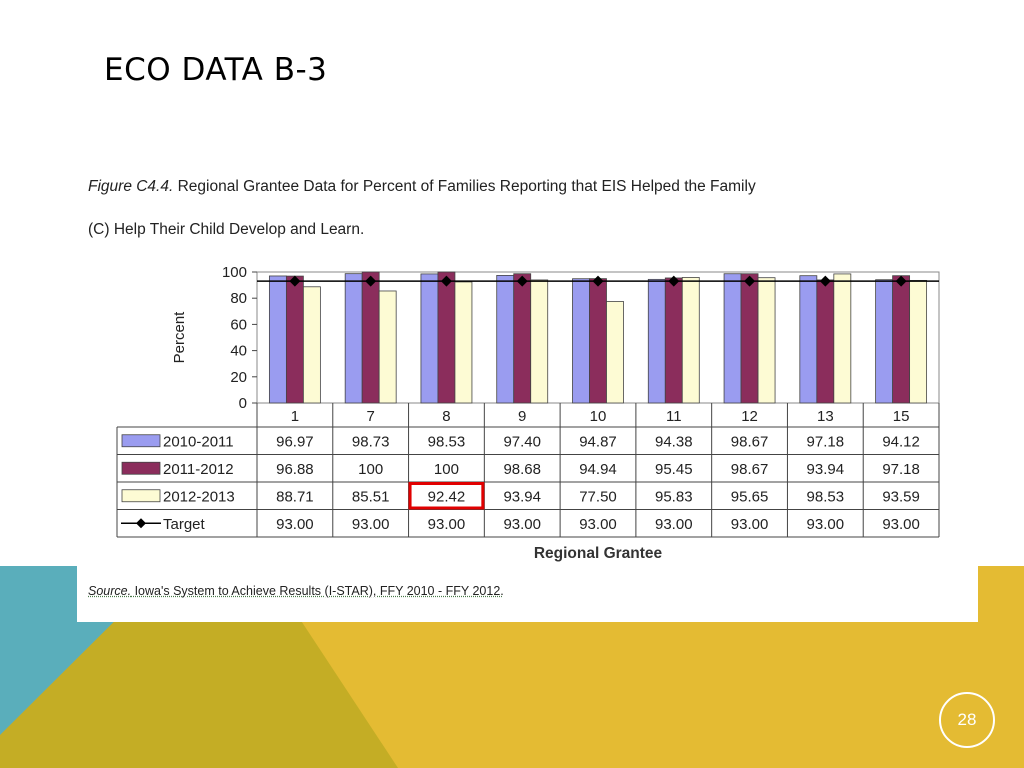  I want to click on y-tick-label: 40, so click(238, 351).